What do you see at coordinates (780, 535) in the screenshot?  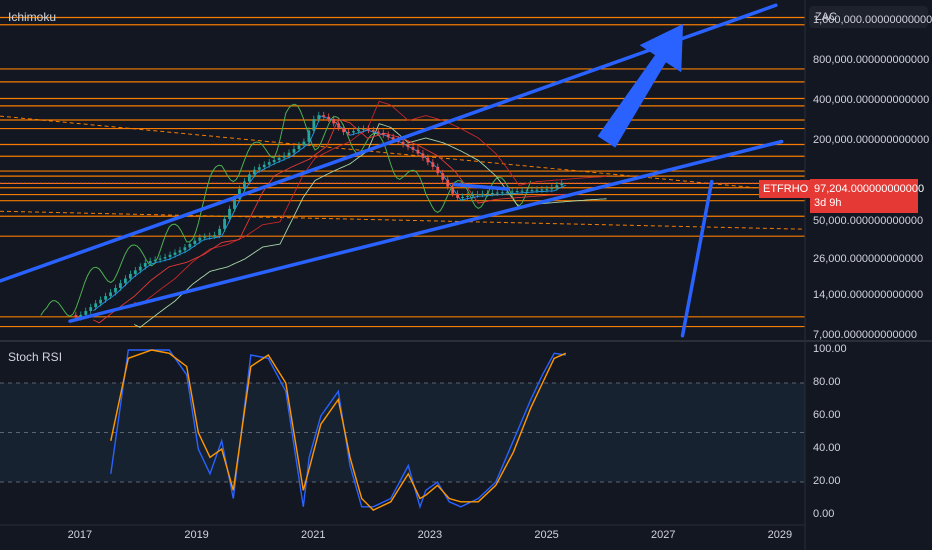 I see `time-tick-label: 2029` at bounding box center [780, 535].